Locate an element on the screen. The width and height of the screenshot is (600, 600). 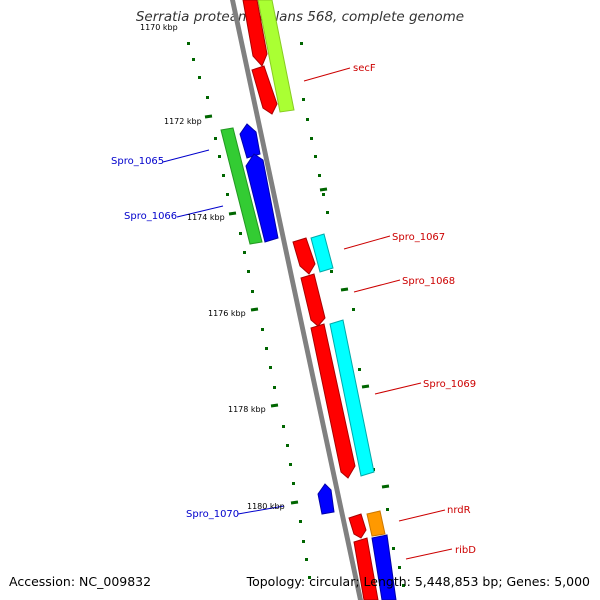
gene-label-ribd: ribD is located at coordinates (465, 550).